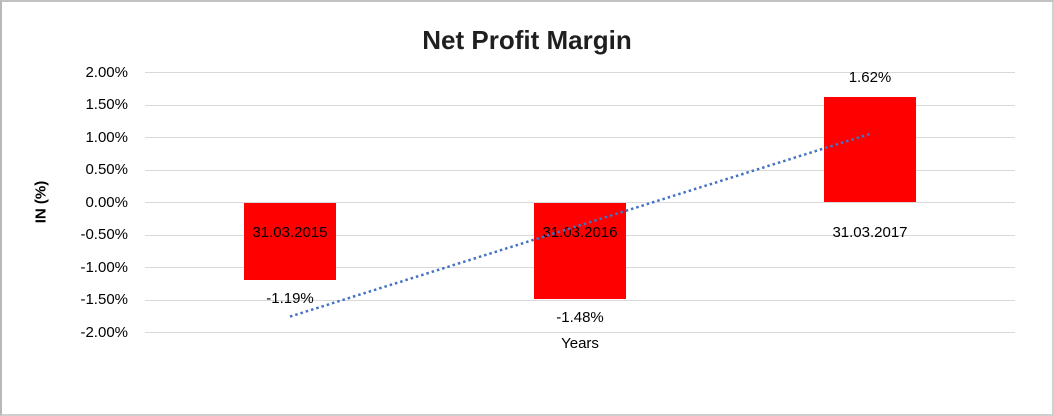 The width and height of the screenshot is (1054, 416). What do you see at coordinates (527, 40) in the screenshot?
I see `chart-title: Net Profit Margin` at bounding box center [527, 40].